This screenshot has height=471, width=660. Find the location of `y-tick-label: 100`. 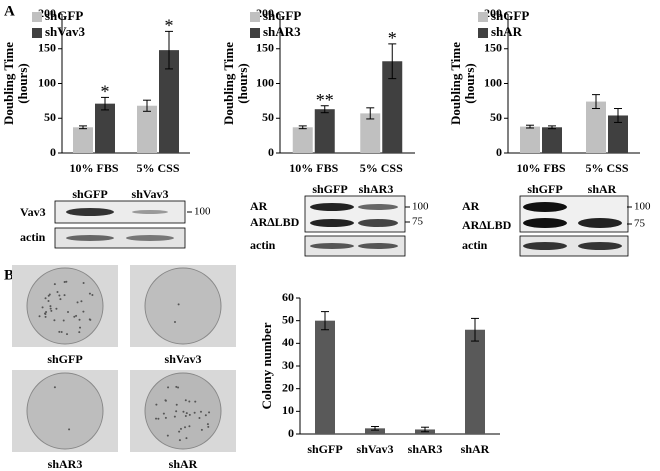

y-tick-label: 100 is located at coordinates (47, 82).